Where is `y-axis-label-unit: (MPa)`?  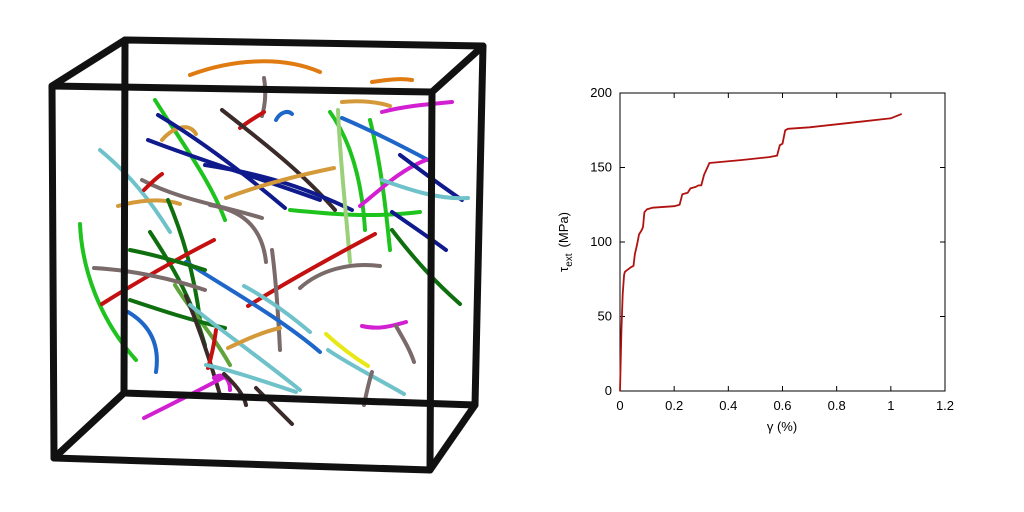
y-axis-label-unit: (MPa) is located at coordinates (563, 229).